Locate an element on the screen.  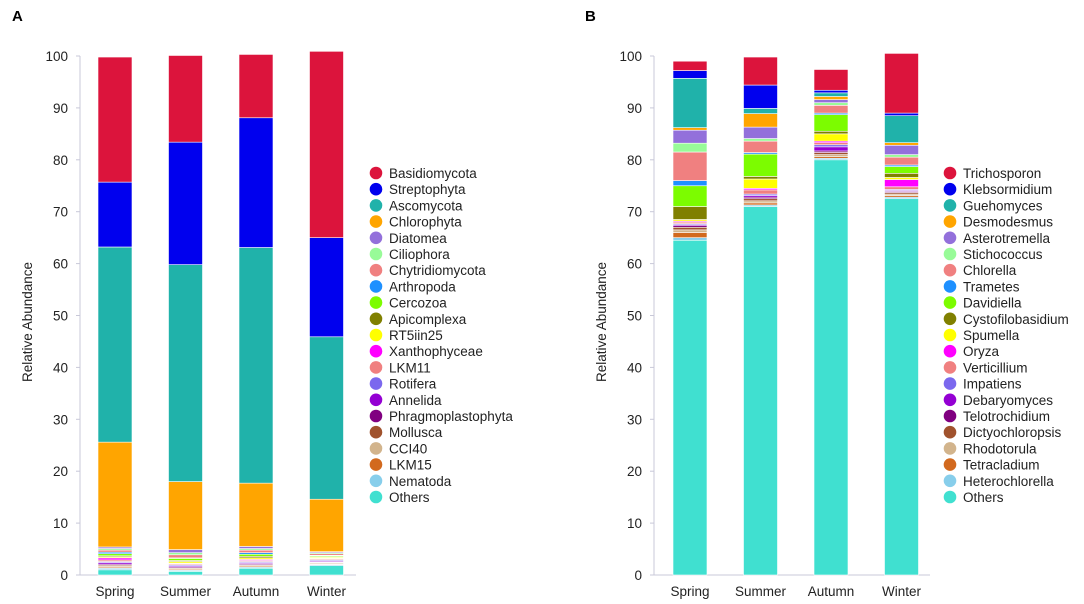
legend-label: LKM15 is located at coordinates (410, 465).